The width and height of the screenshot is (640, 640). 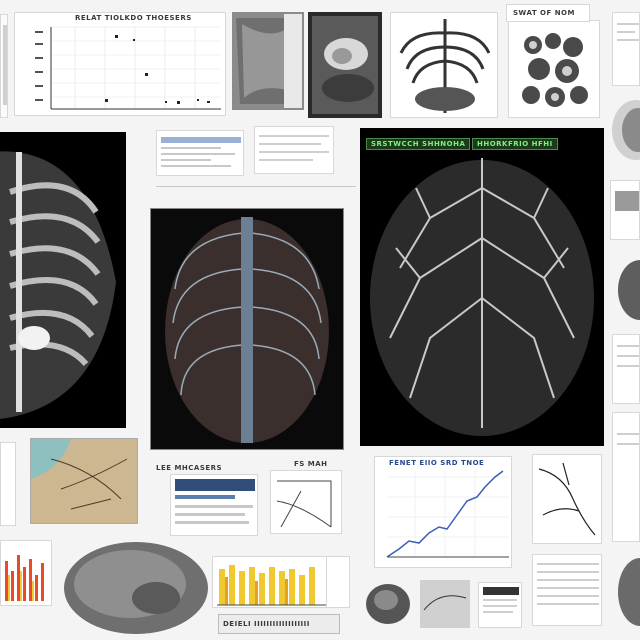 I want to click on edge-doc-bottom-left, so click(x=8, y=484).